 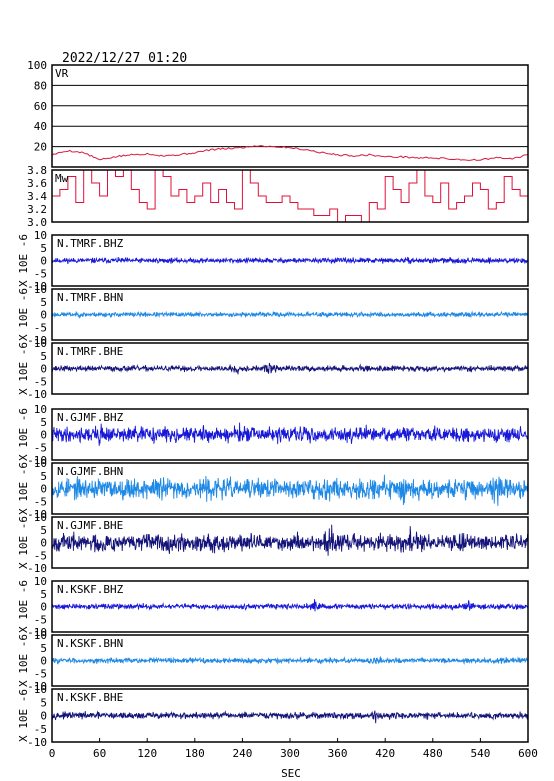 What do you see at coordinates (291, 773) in the screenshot?
I see `x-axis-label: SEC` at bounding box center [291, 773].